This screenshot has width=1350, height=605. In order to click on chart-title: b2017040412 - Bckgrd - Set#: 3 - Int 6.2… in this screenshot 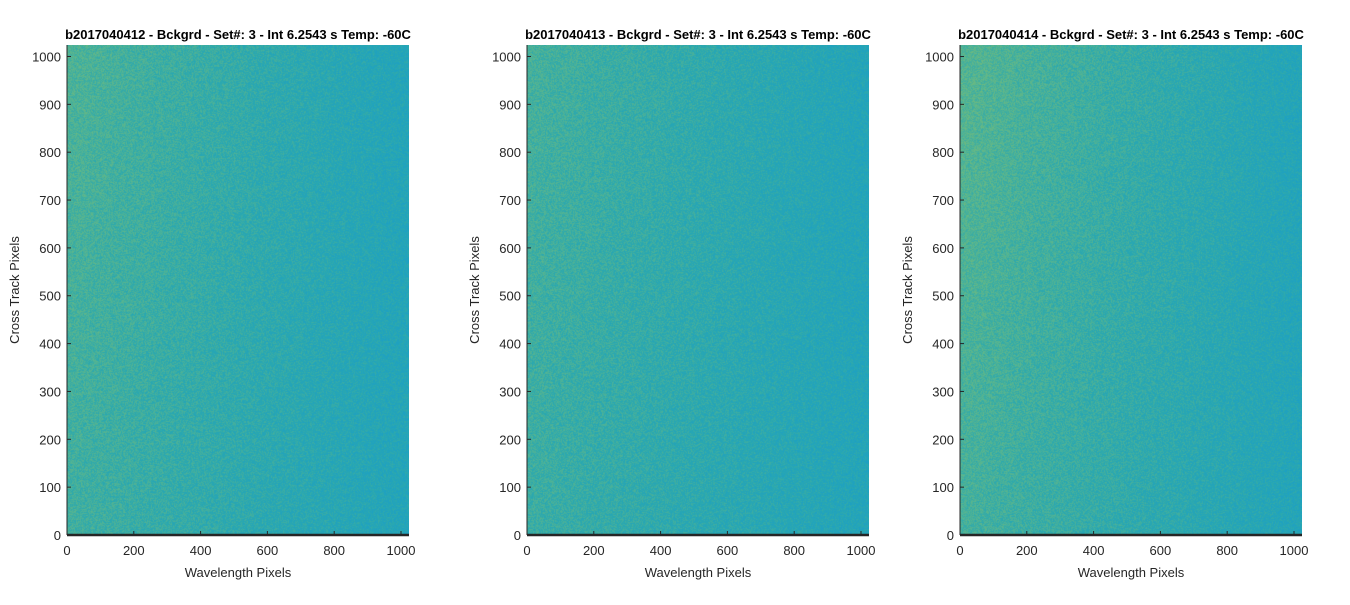, I will do `click(238, 34)`.